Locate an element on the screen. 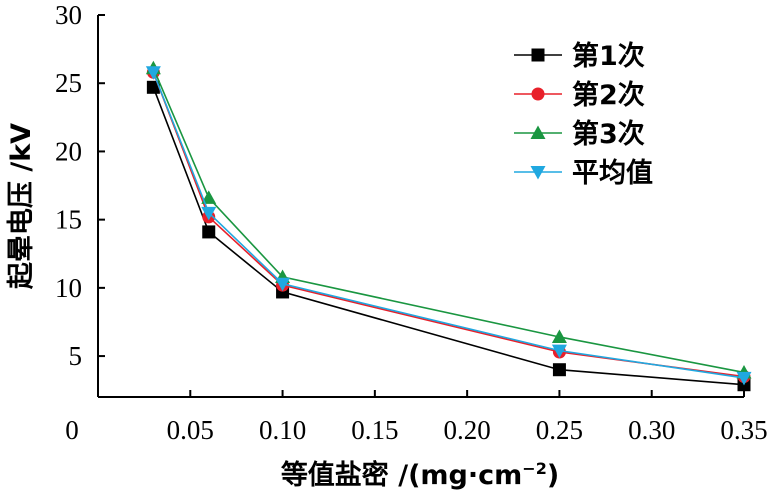 The image size is (779, 496). legend-item-3: 第3次 is located at coordinates (579, 134).